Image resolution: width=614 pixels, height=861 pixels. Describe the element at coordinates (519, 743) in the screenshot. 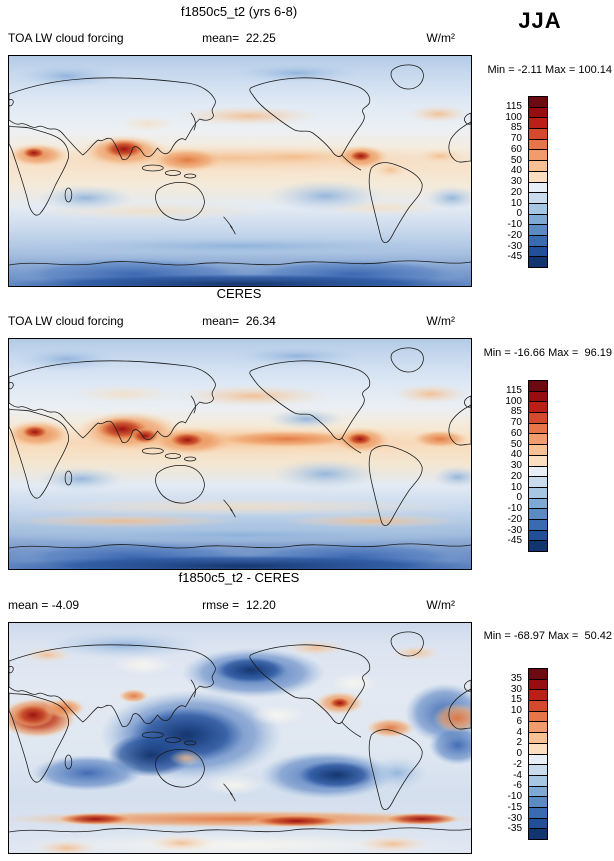

I see `colorbar-tick-label: 2` at that location.